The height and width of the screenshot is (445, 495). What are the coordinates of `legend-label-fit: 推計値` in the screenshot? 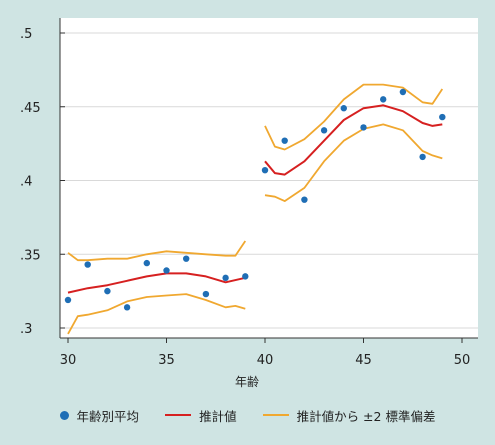 It's located at (218, 416).